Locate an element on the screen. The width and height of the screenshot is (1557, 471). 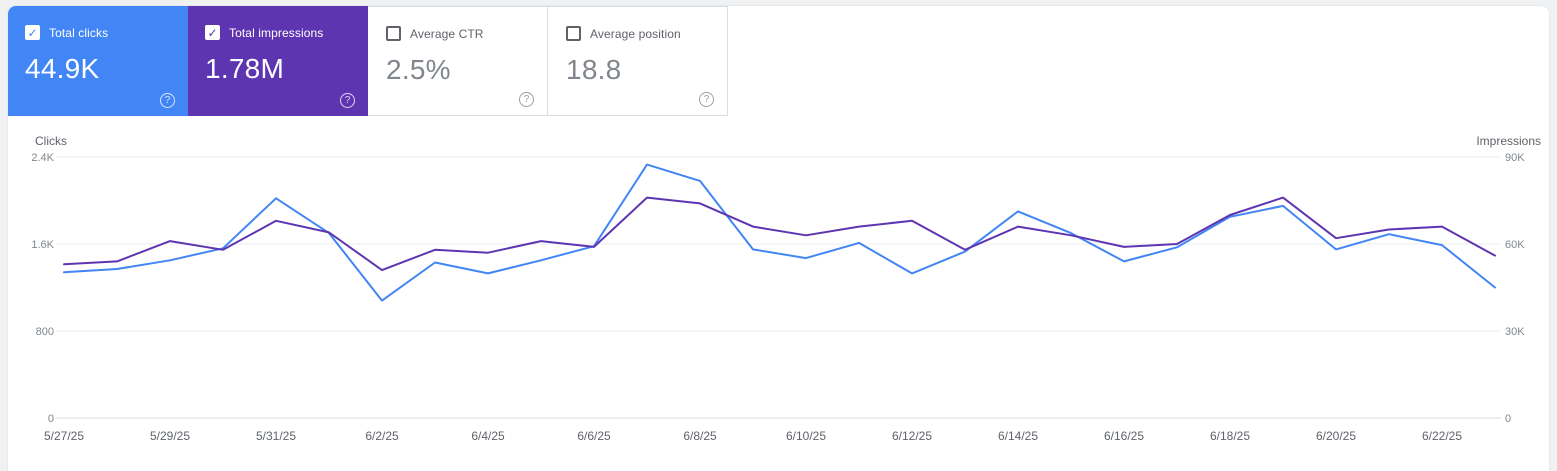
total-impressions-value: 1.78M is located at coordinates (245, 68).